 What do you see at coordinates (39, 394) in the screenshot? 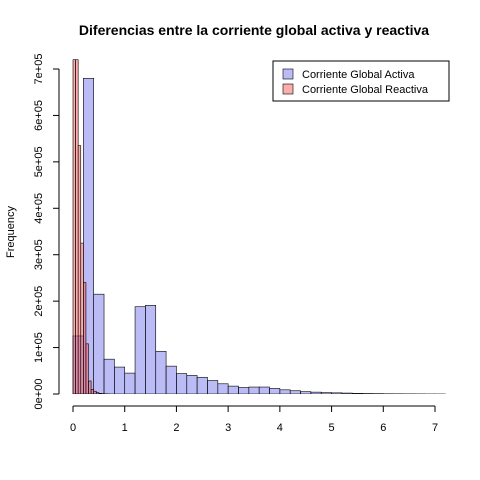
I see `y-tick-label: 0e+00` at bounding box center [39, 394].